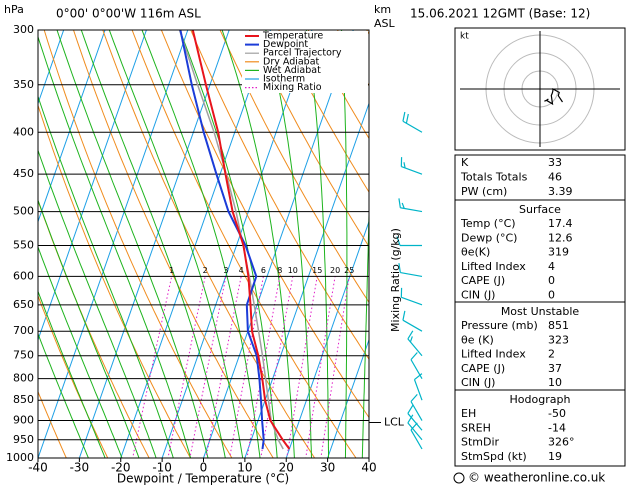 This screenshot has height=486, width=629. I want to click on index-value: 0, so click(551, 280).